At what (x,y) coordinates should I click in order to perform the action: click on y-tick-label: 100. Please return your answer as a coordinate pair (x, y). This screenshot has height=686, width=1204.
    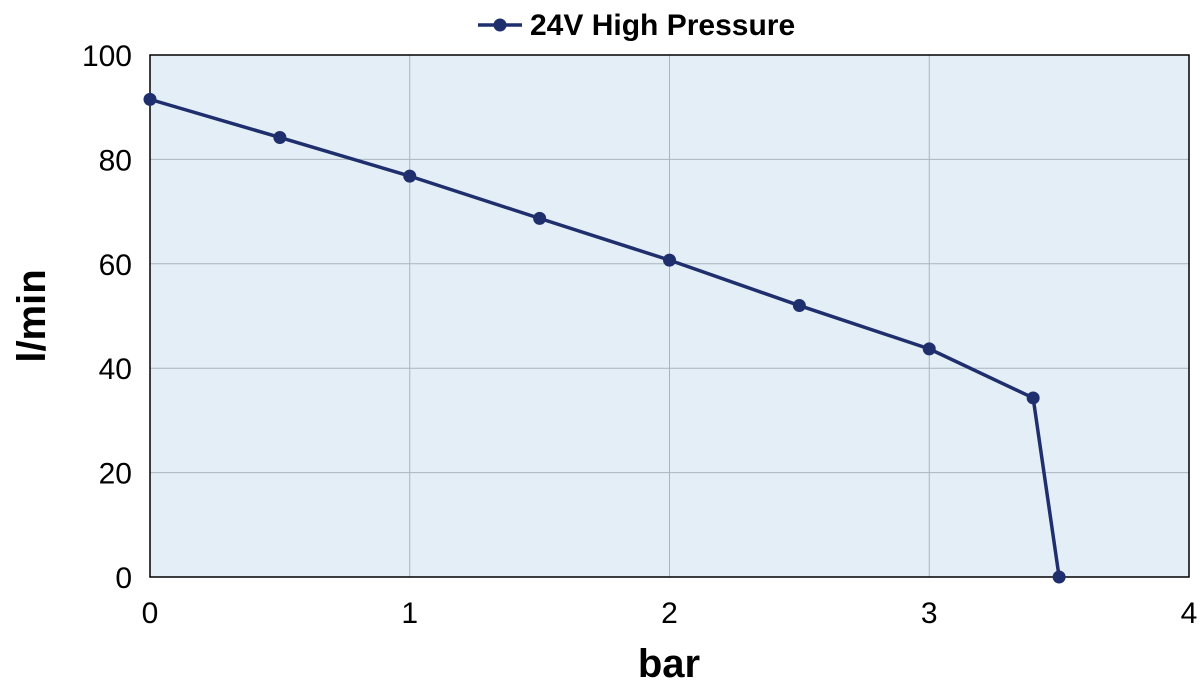
    Looking at the image, I should click on (107, 56).